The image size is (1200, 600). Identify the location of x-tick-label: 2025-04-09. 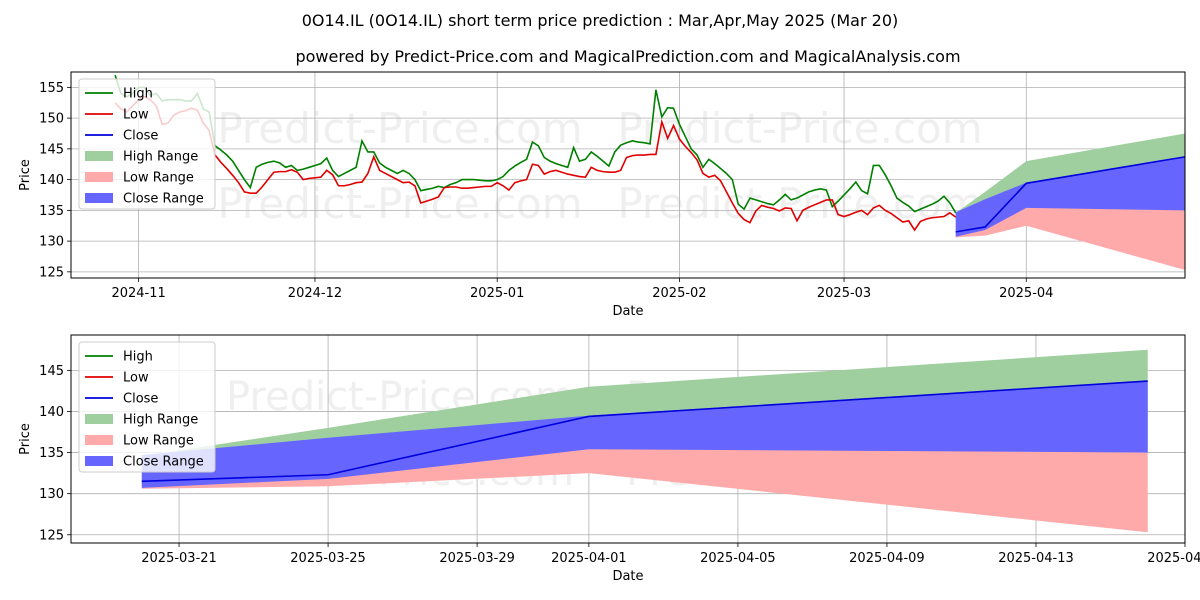
(887, 558).